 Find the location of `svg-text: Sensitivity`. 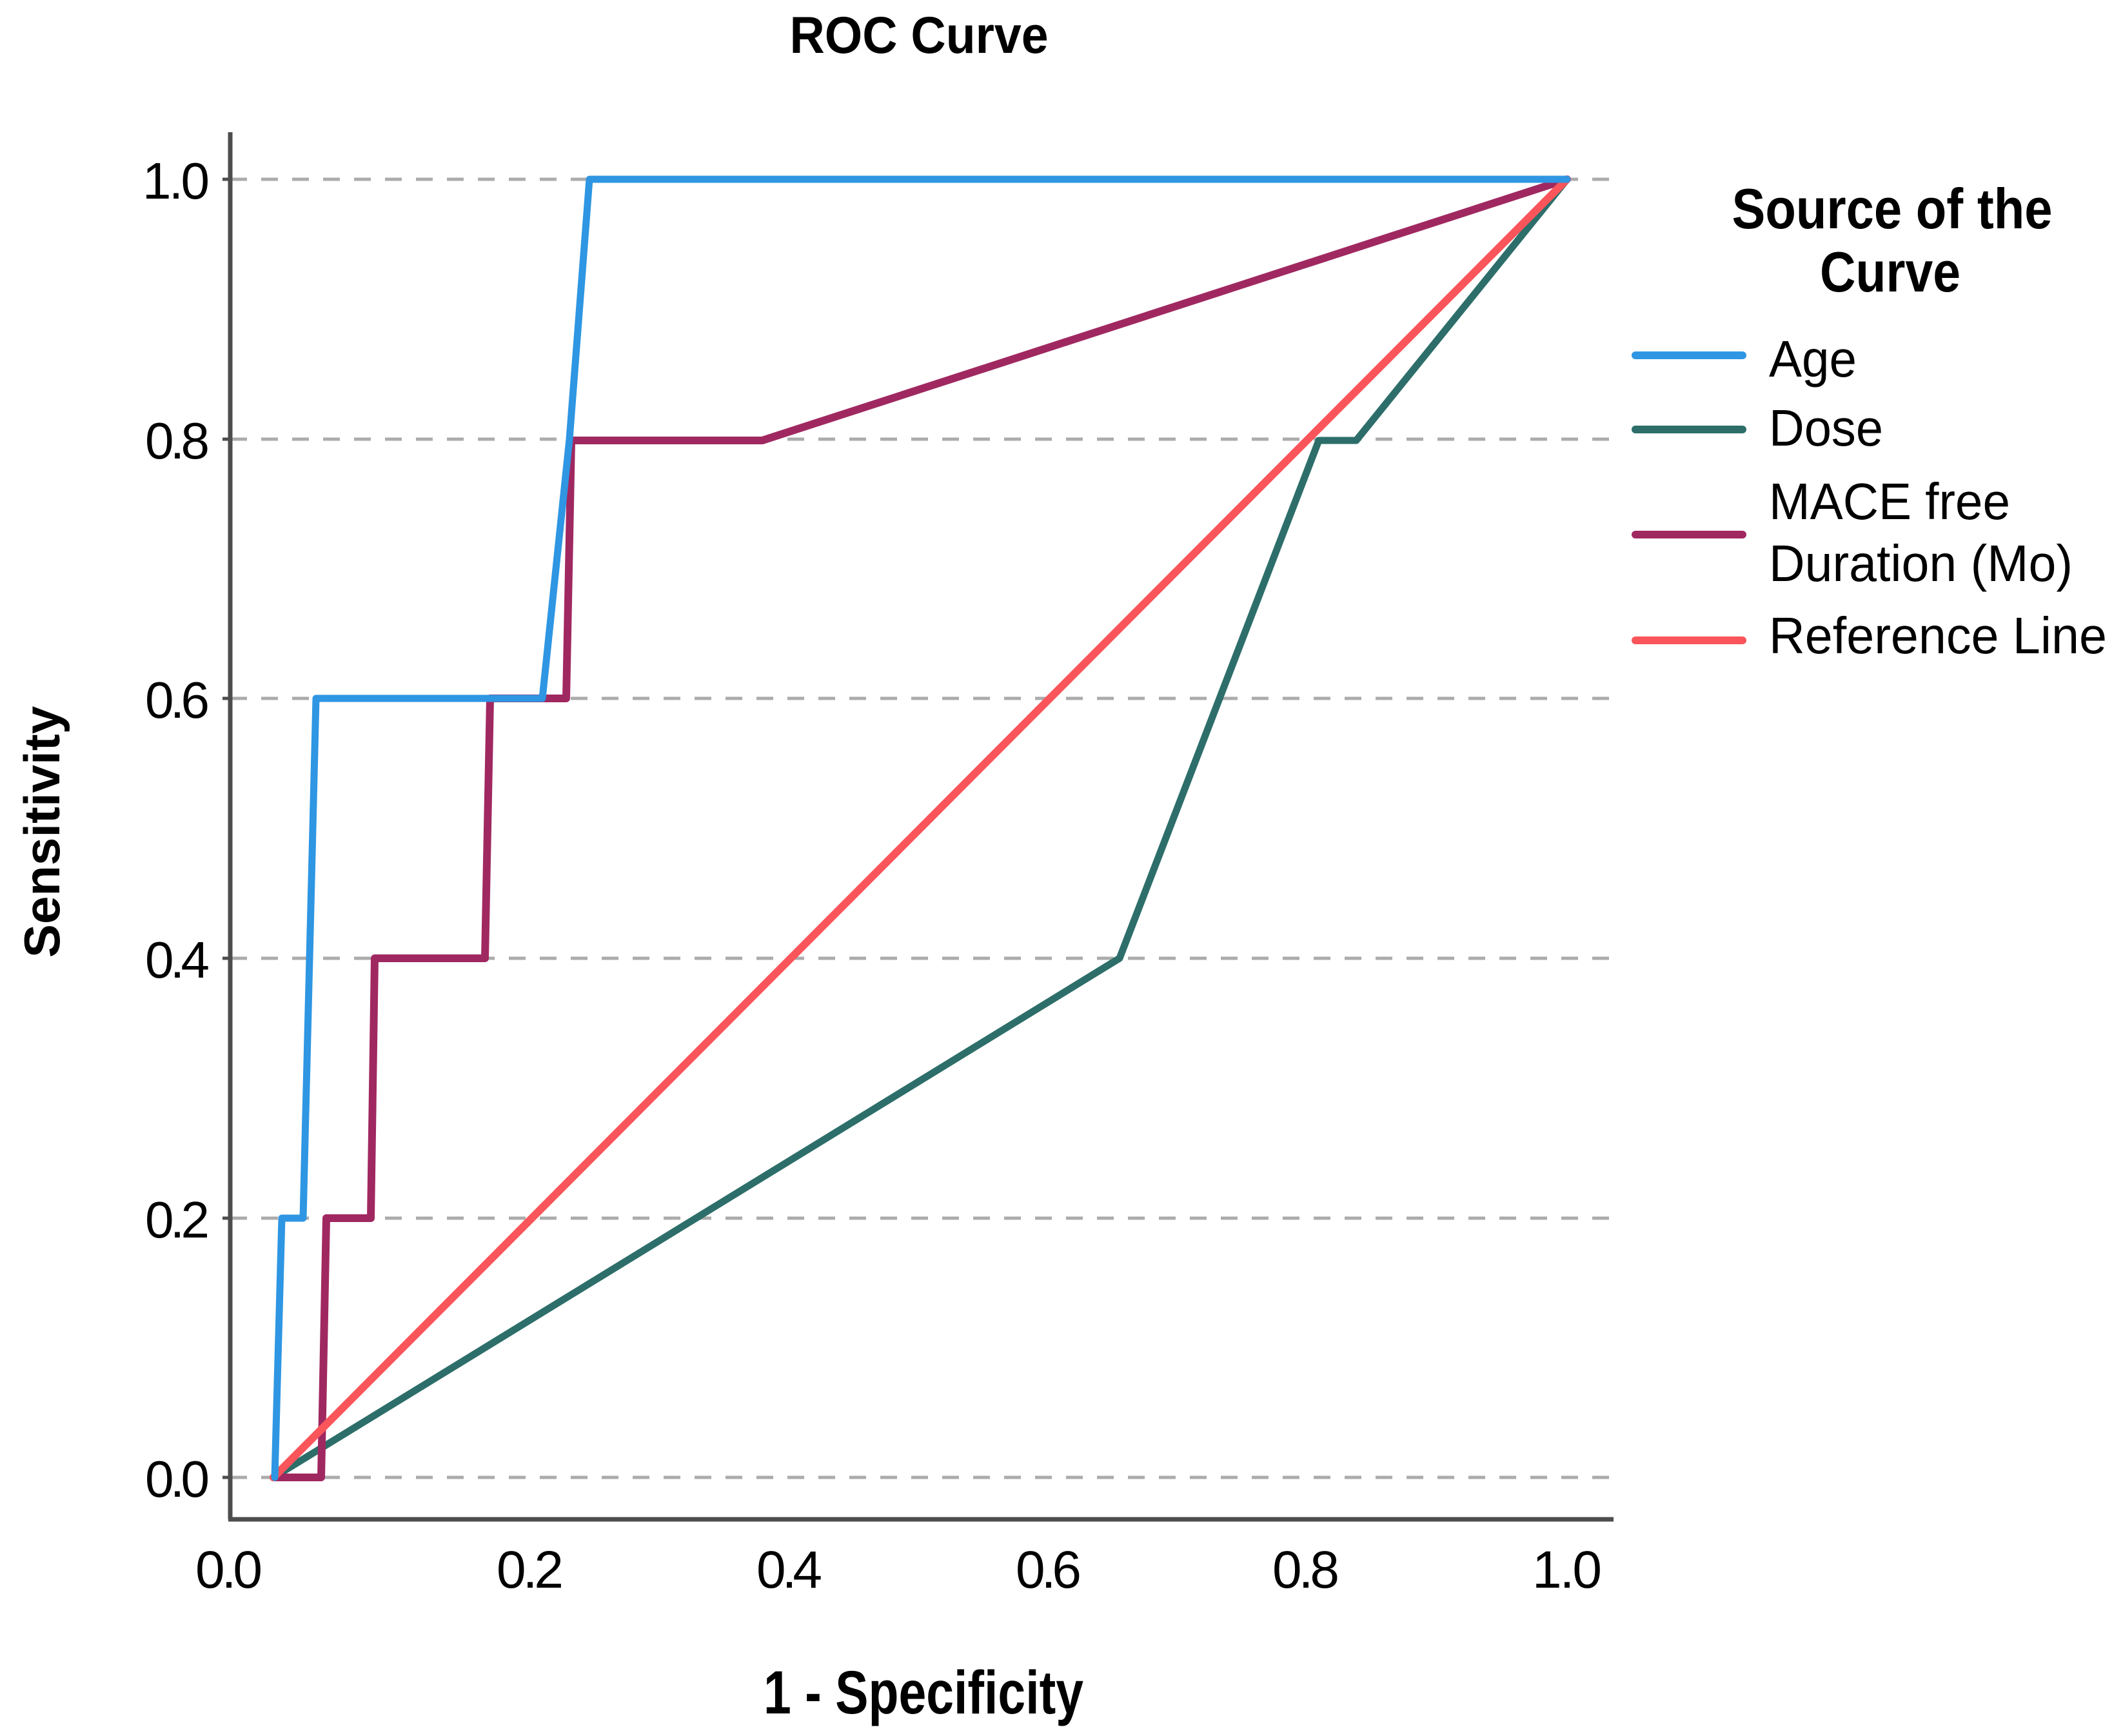

svg-text: Sensitivity is located at coordinates (42, 832).